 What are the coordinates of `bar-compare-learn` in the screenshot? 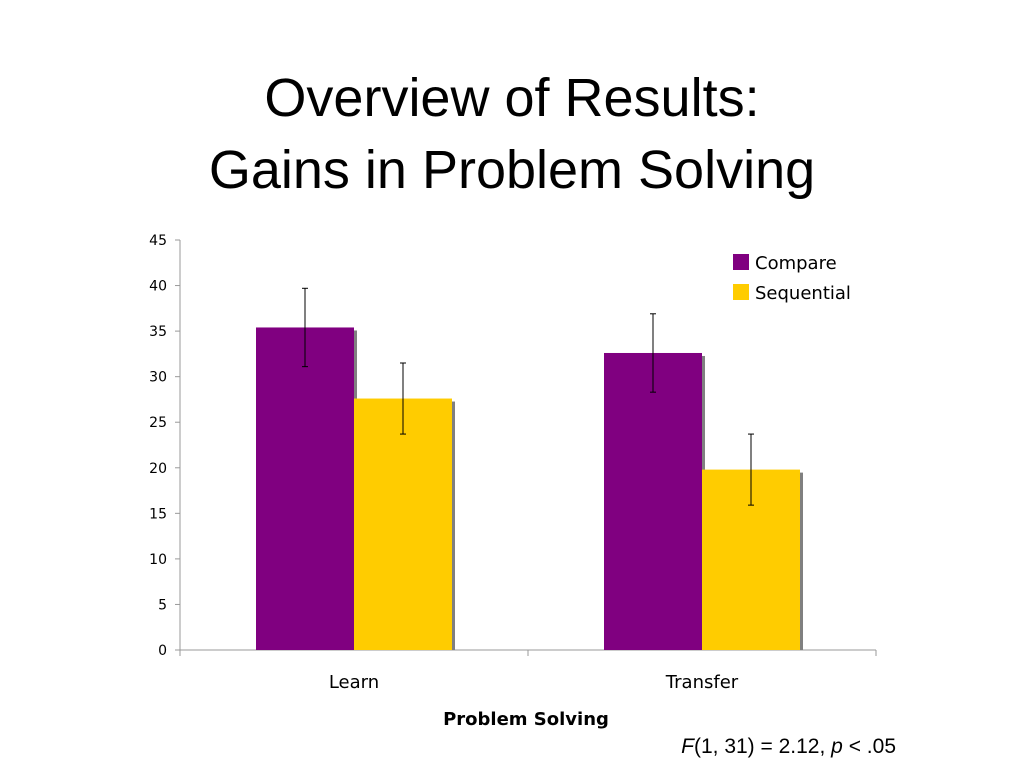 It's located at (305, 488).